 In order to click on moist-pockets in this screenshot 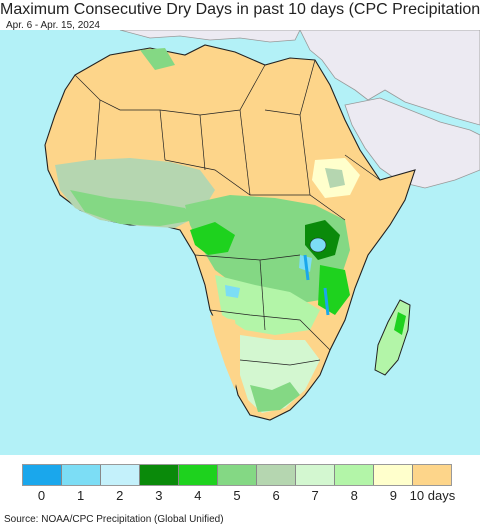, I will do `click(268, 276)`.